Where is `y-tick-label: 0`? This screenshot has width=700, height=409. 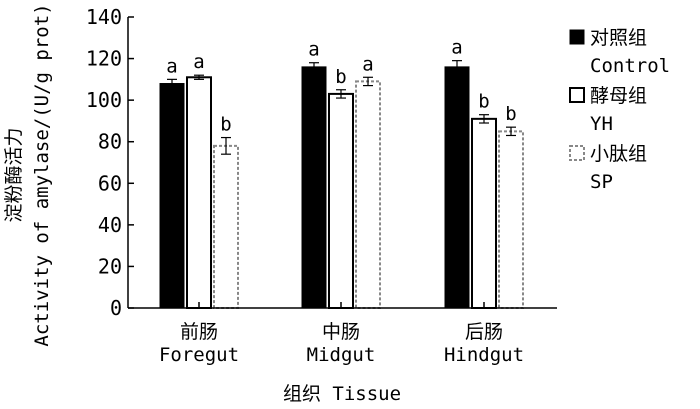
y-tick-label: 0 is located at coordinates (116, 308).